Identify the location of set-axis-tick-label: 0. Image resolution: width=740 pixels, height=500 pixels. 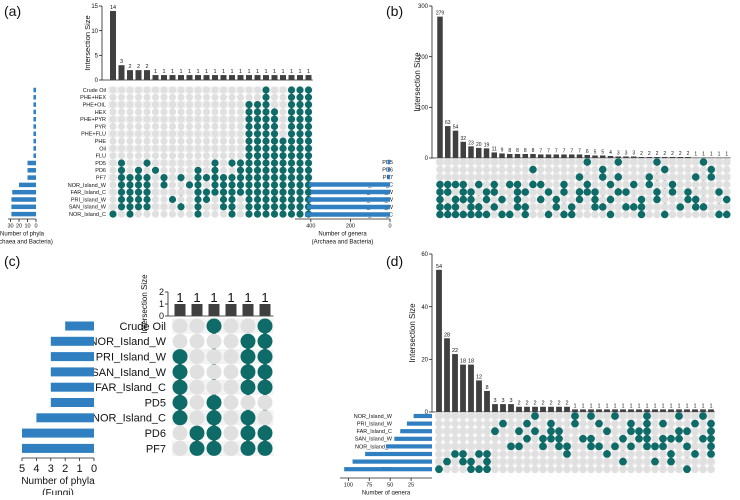
(389, 227).